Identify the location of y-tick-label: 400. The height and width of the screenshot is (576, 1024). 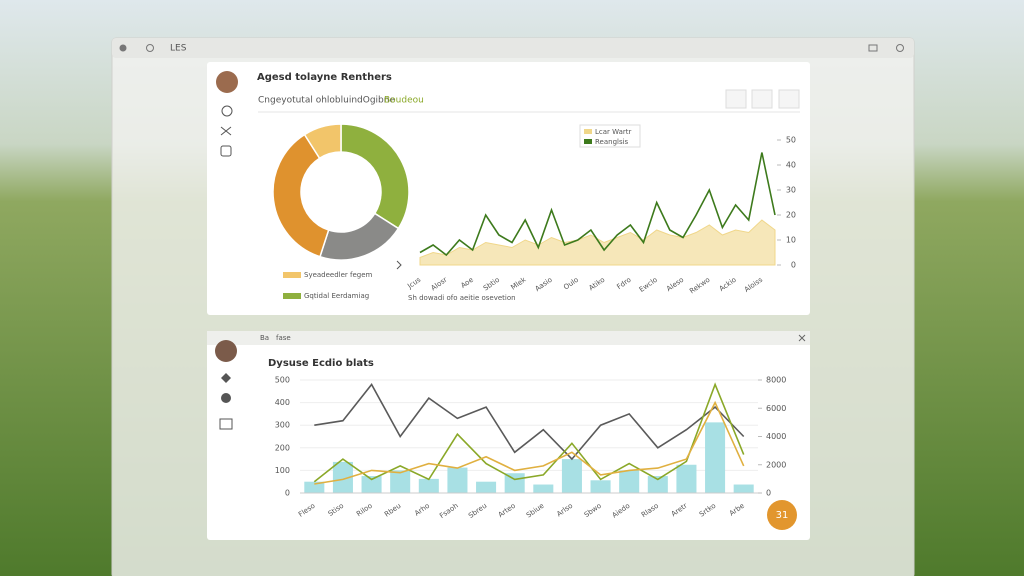
(282, 402).